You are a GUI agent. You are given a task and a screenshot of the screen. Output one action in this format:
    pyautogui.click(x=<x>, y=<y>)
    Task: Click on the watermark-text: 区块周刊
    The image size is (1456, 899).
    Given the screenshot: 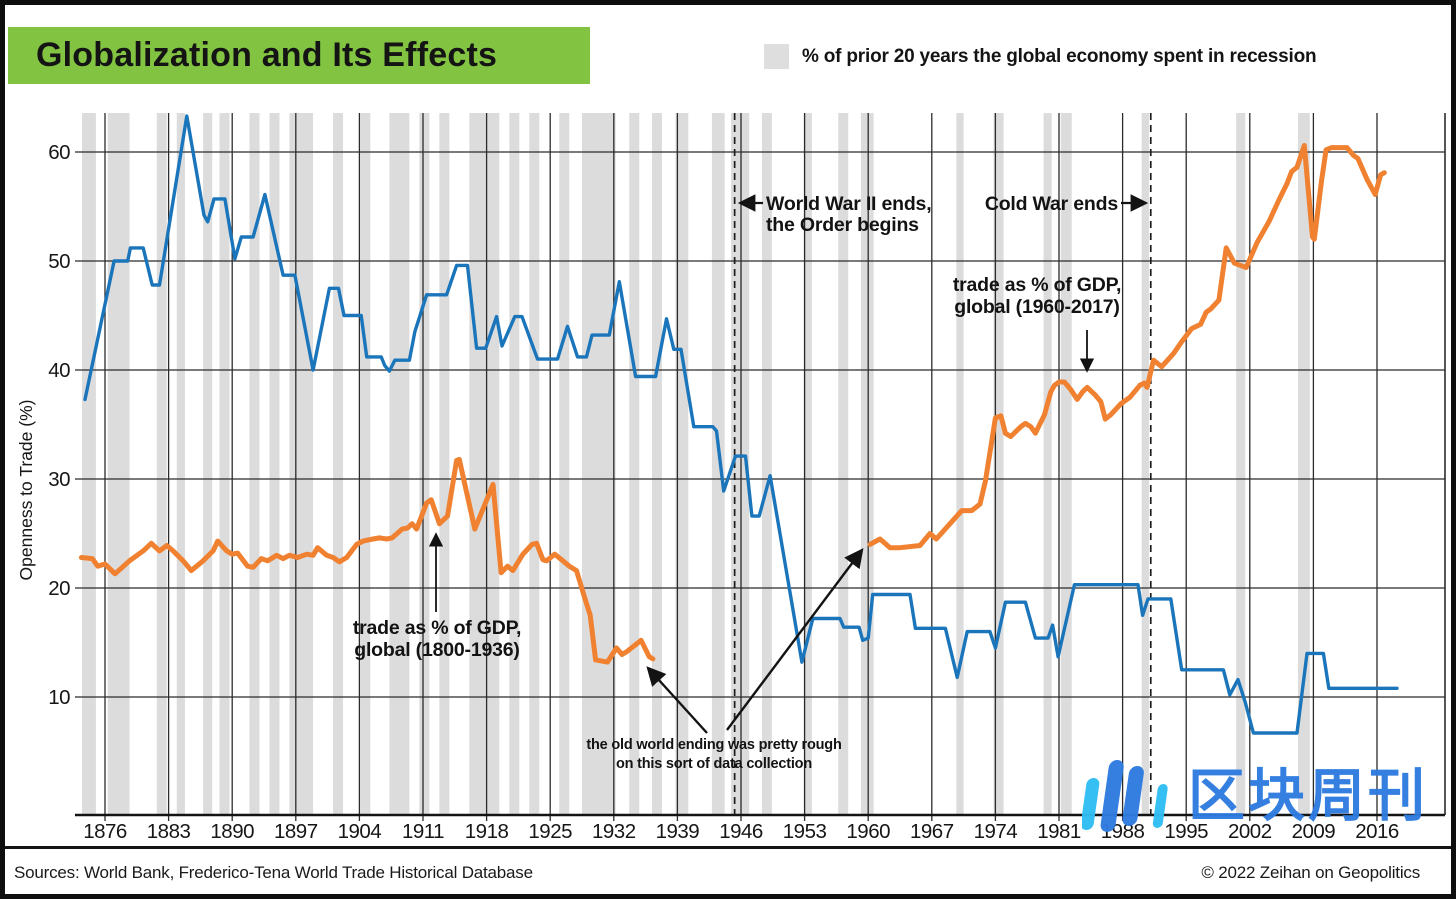 What is the action you would take?
    pyautogui.click(x=1308, y=796)
    